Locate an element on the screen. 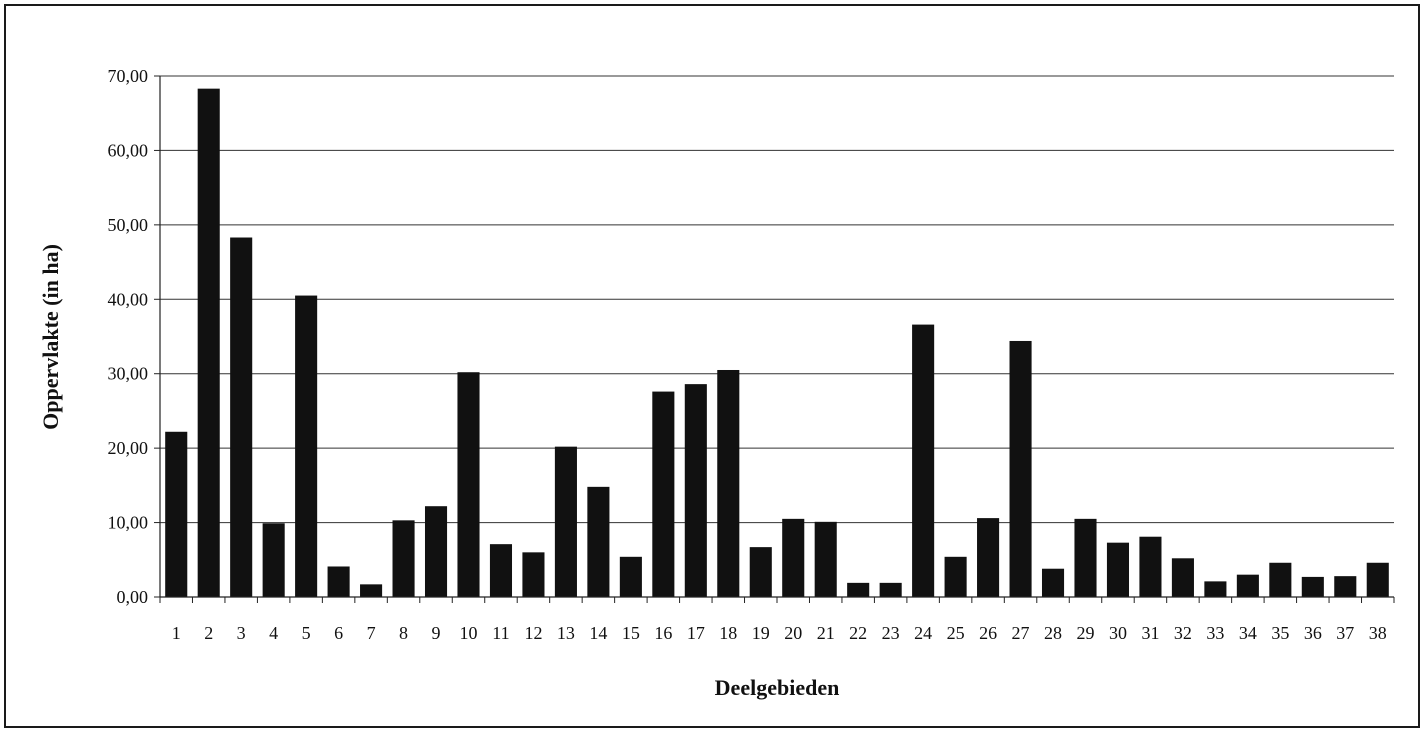  x-tick-label: 8 is located at coordinates (403, 633).